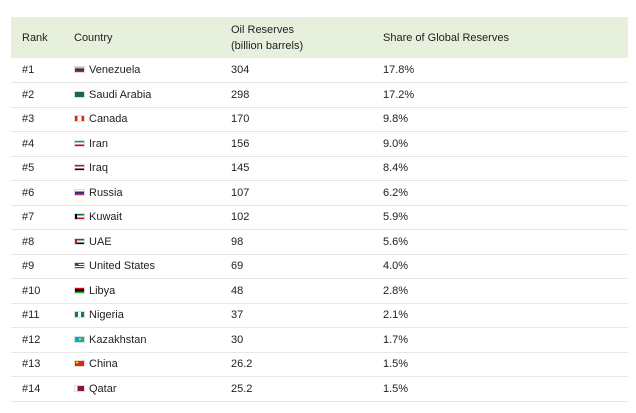 This screenshot has height=413, width=636. I want to click on table-row: #1 Venezuela 304 17.8%, so click(319, 70).